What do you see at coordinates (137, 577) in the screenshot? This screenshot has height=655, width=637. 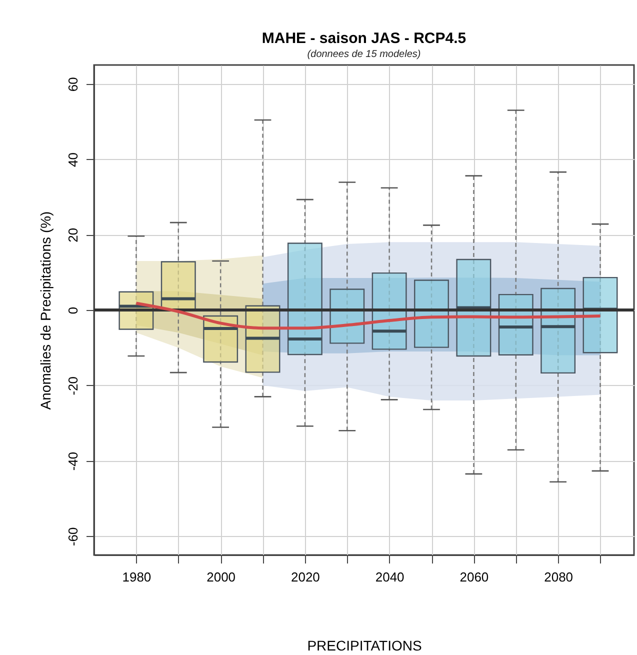 I see `x-tick-label: 1980` at bounding box center [137, 577].